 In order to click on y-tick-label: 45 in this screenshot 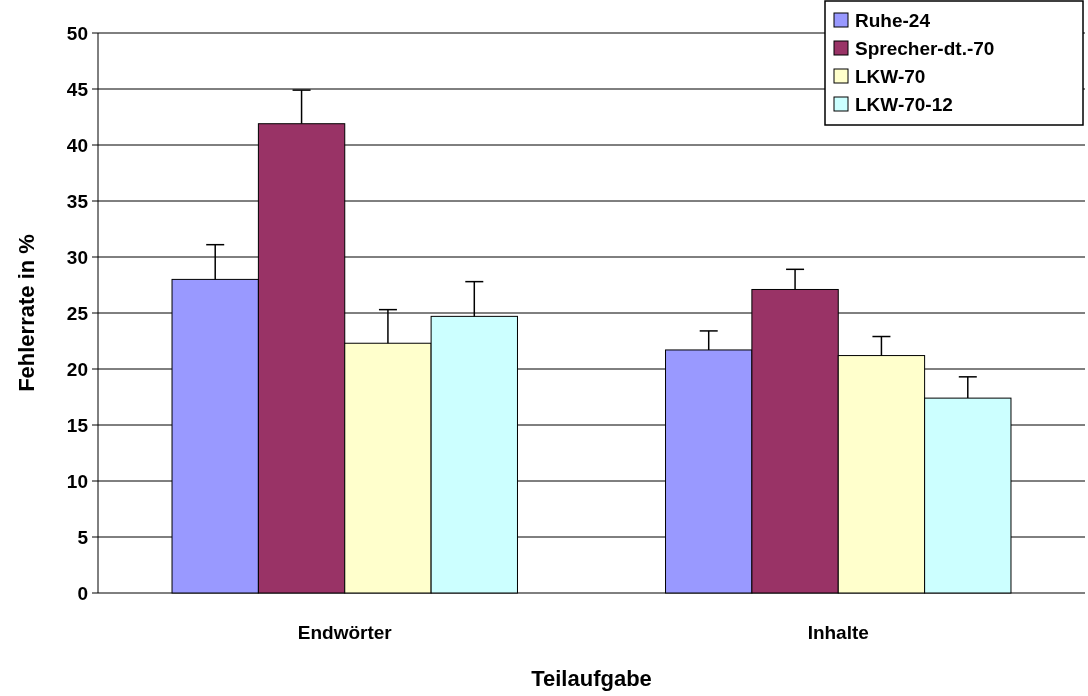, I will do `click(77, 89)`.